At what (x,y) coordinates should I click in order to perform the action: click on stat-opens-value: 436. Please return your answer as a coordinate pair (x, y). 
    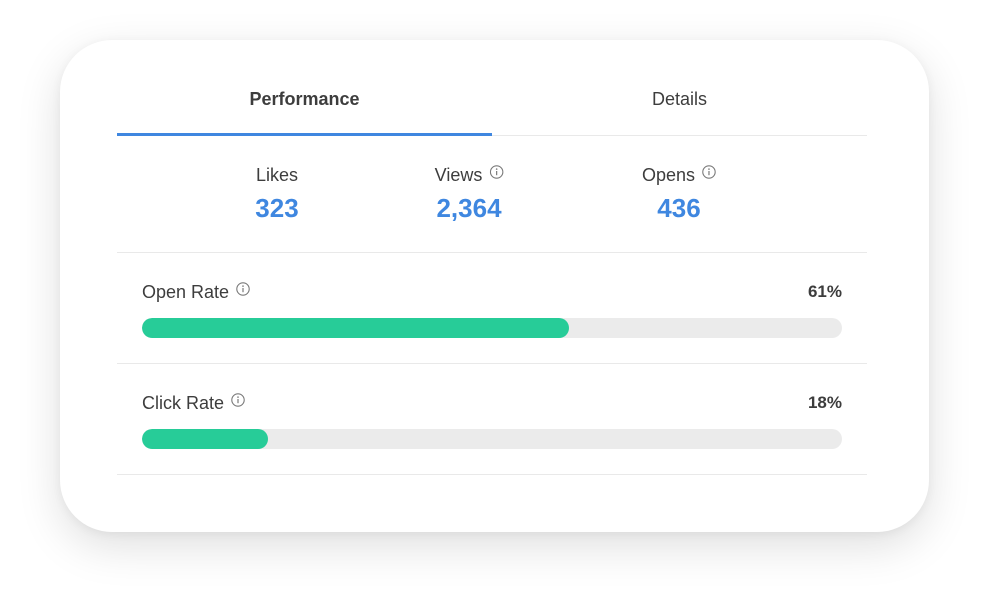
    Looking at the image, I should click on (679, 208).